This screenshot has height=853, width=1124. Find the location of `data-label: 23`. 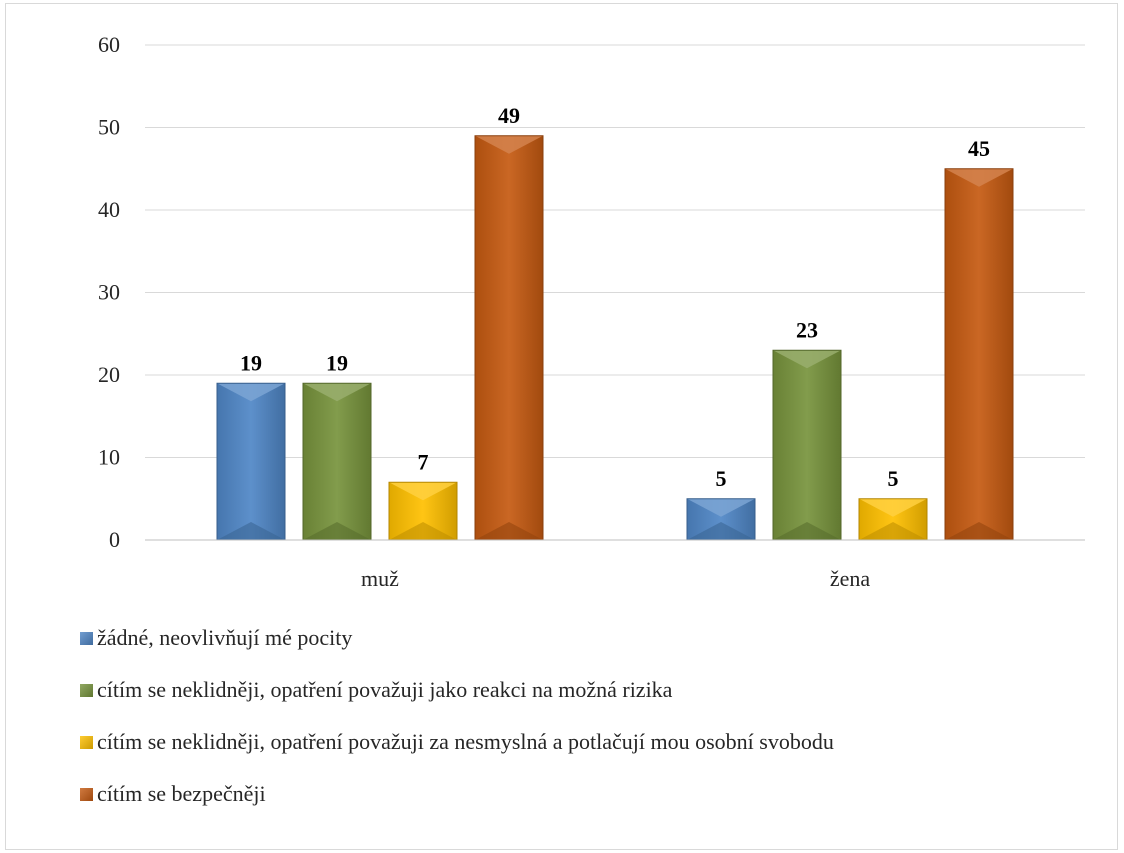

data-label: 23 is located at coordinates (807, 329).